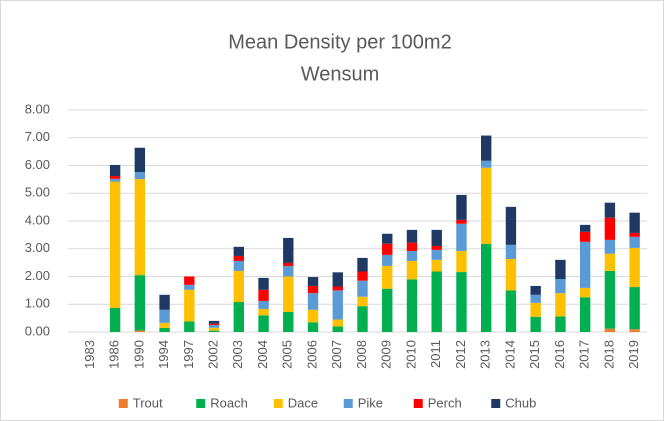  I want to click on x-tick-label: 2003, so click(237, 354).